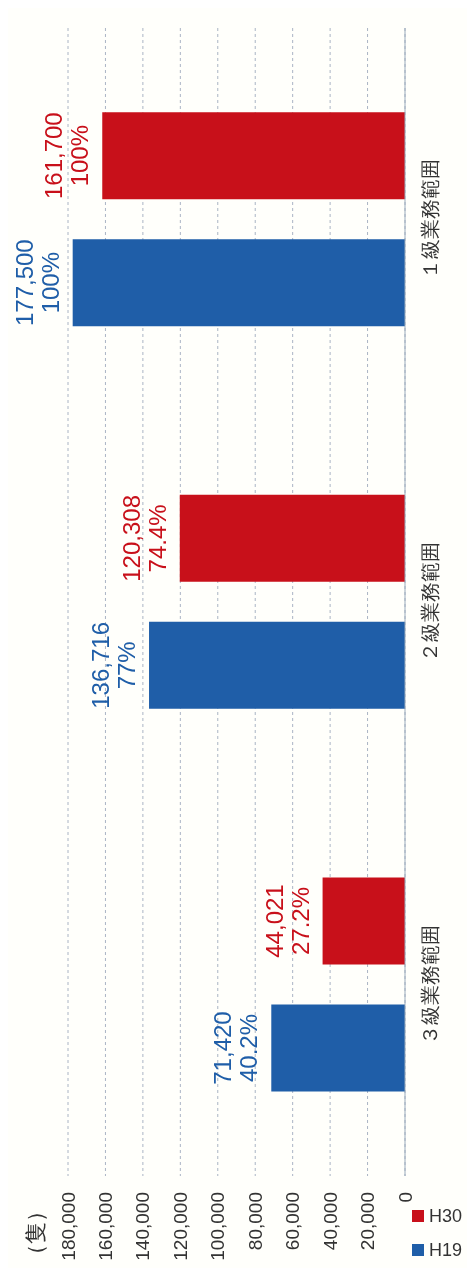 Image resolution: width=467 pixels, height=1268 pixels. What do you see at coordinates (287, 921) in the screenshot?
I see `data-label: 44,021 27.2%` at bounding box center [287, 921].